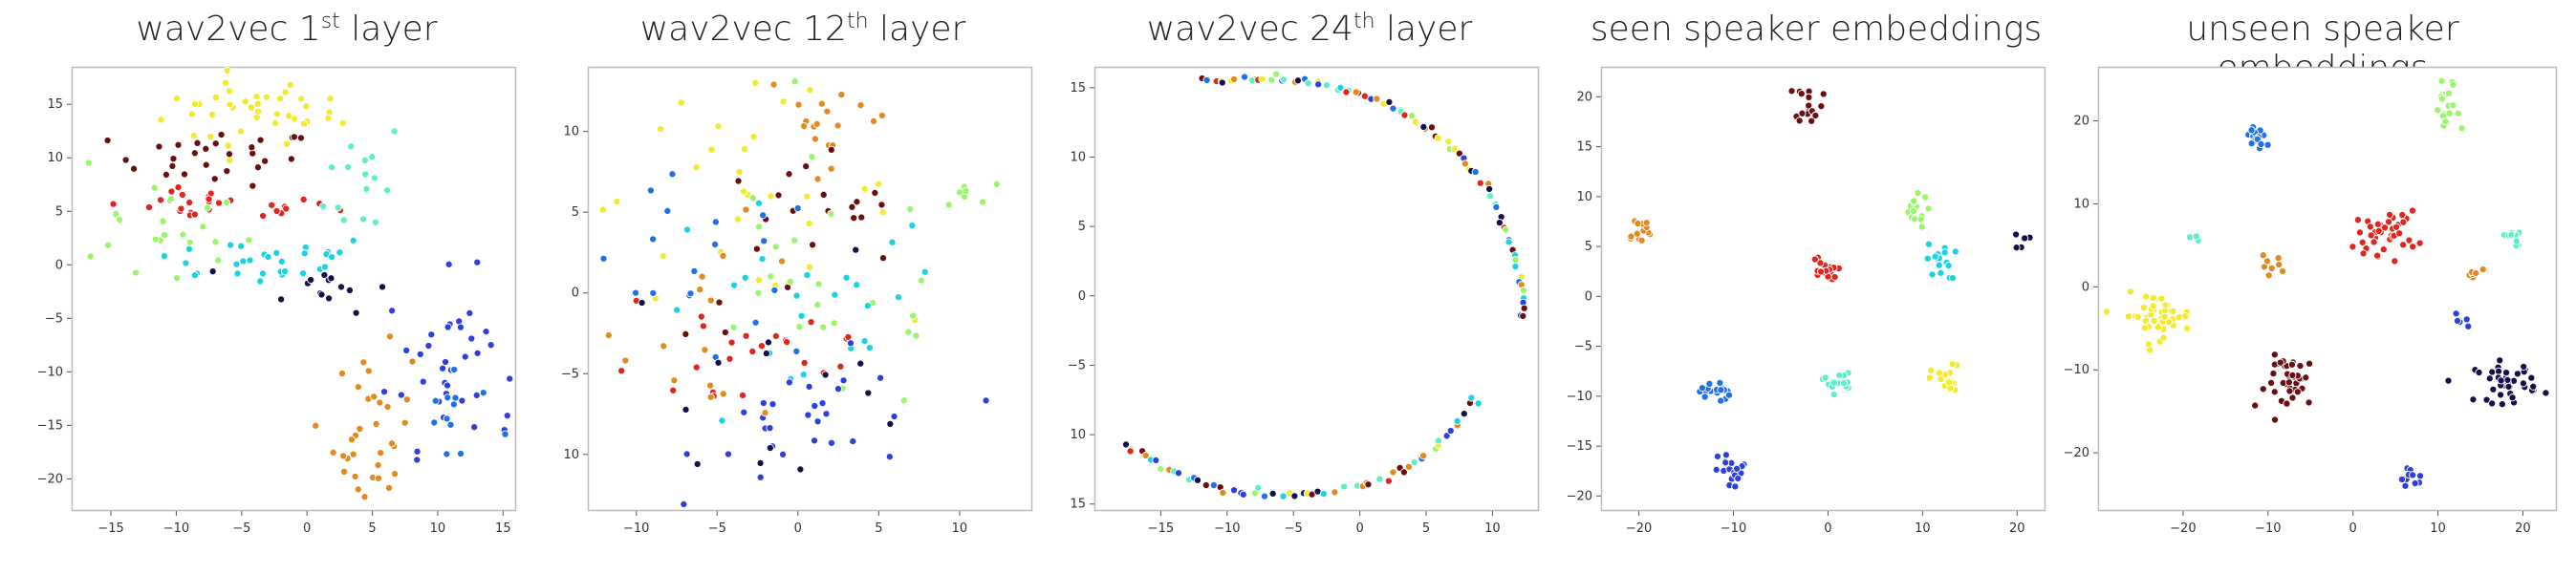 This screenshot has height=574, width=2576. I want to click on y-tick-label: −20, so click(50, 479).